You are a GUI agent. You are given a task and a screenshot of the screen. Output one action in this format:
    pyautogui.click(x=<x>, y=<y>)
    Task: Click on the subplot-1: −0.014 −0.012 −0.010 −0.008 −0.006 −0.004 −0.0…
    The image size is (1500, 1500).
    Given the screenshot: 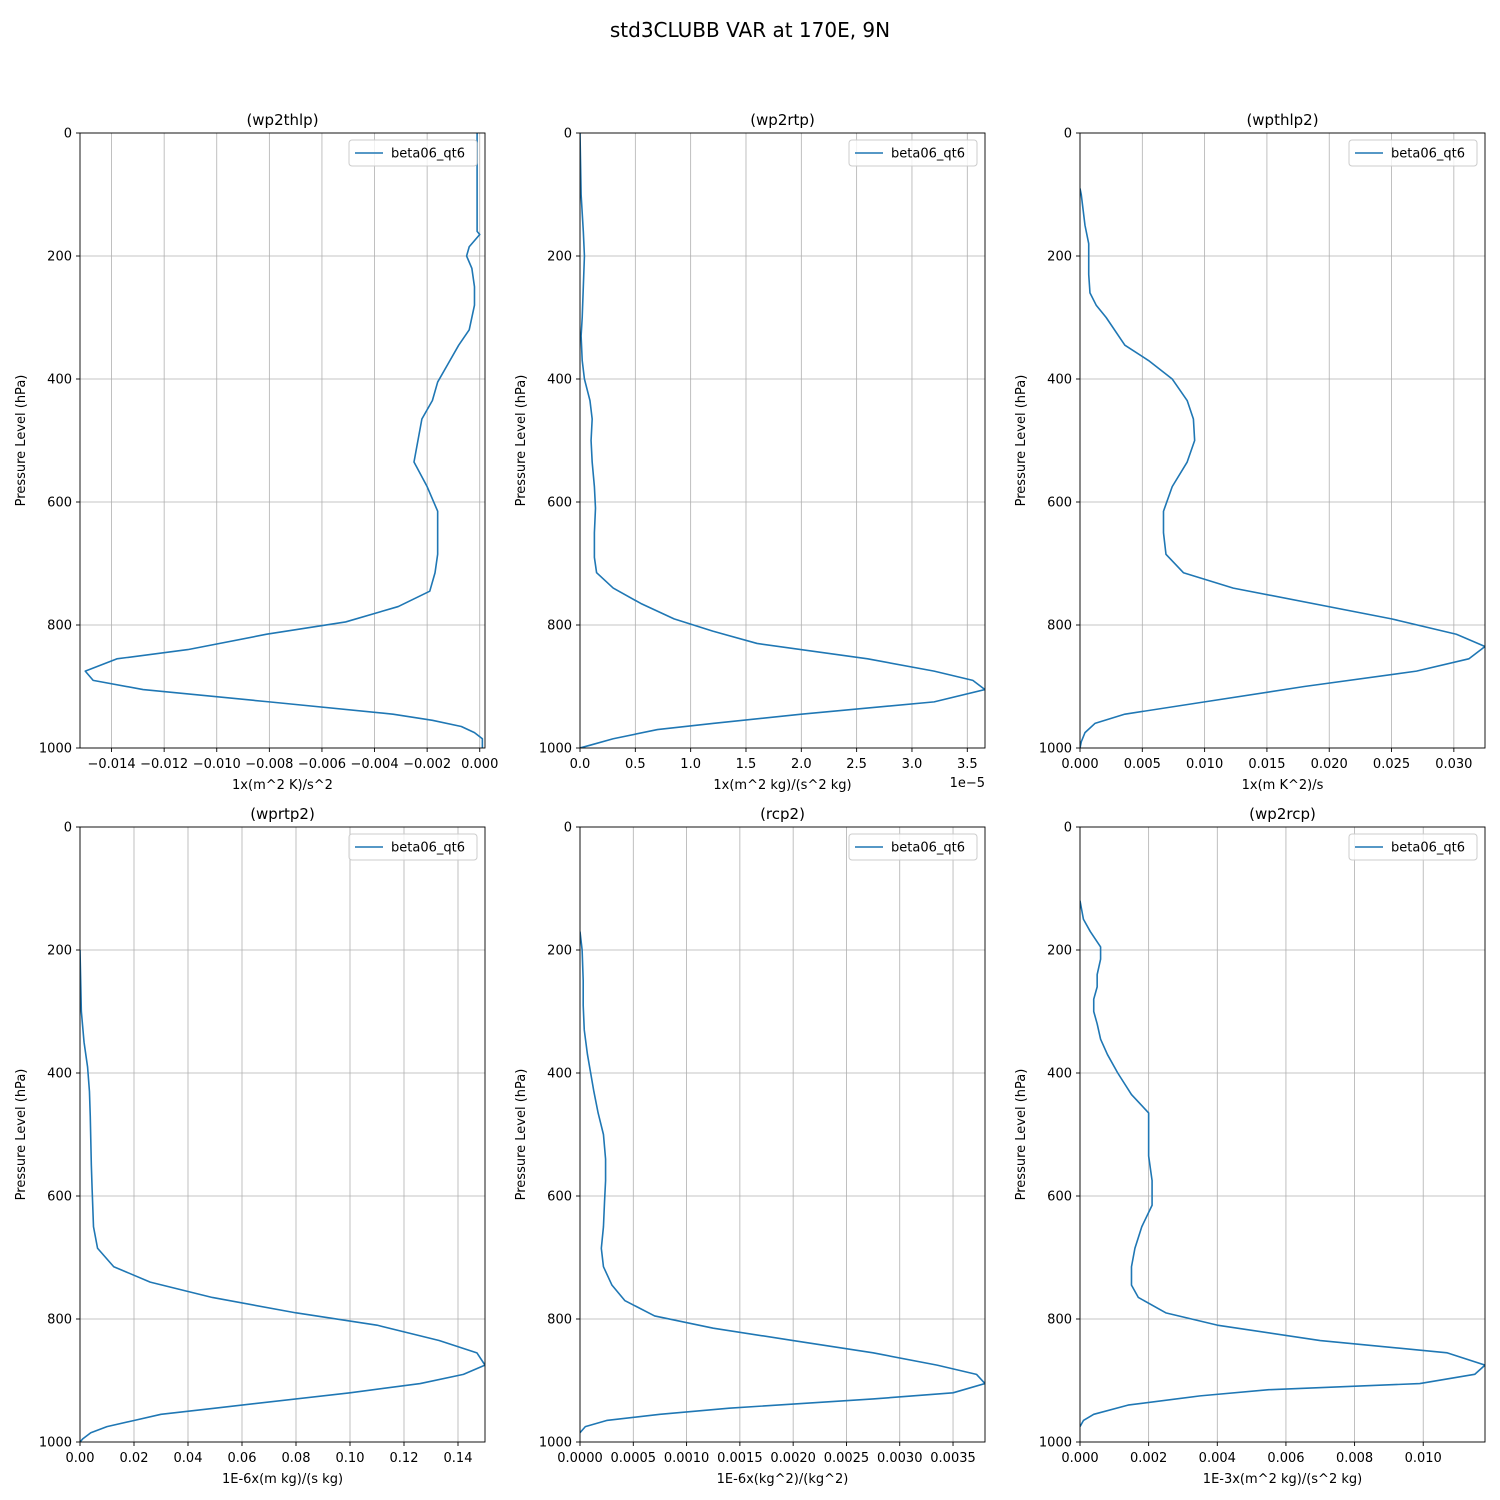 What is the action you would take?
    pyautogui.click(x=256, y=452)
    